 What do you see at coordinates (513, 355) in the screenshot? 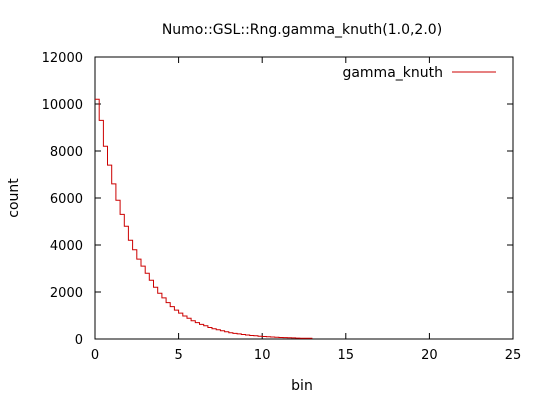
I see `x-tick-label: 25` at bounding box center [513, 355].